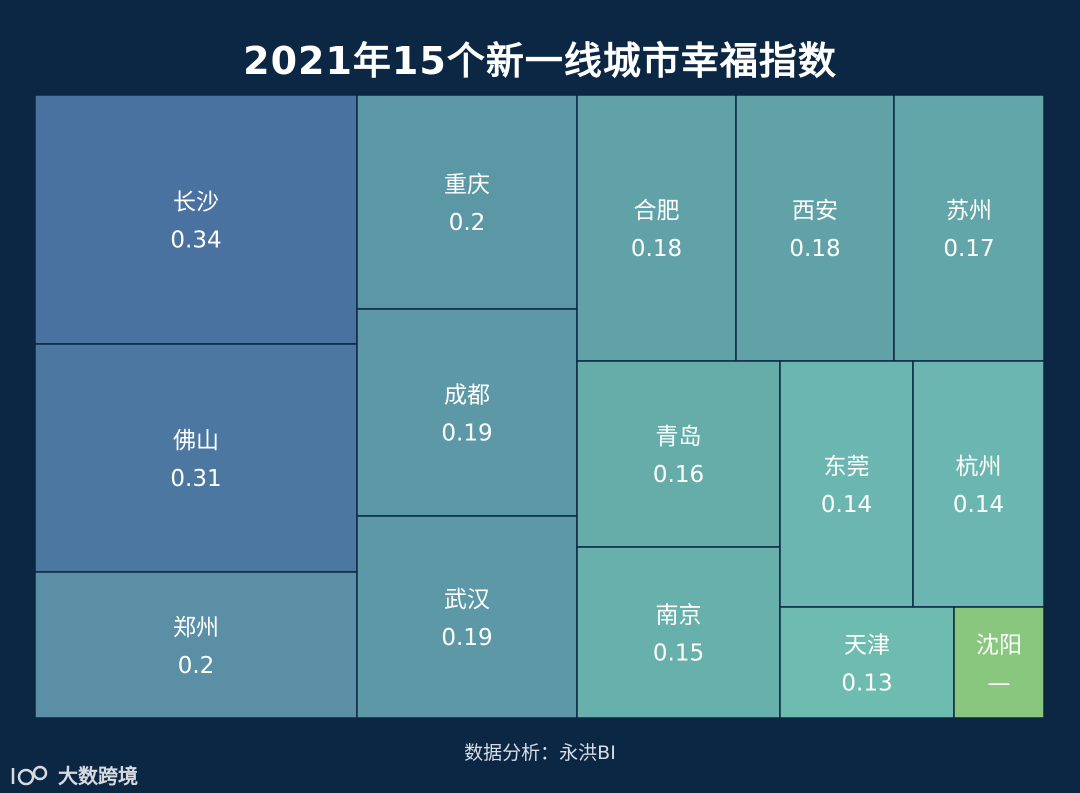 The image size is (1080, 793). I want to click on treemap-cell: 合肥 0.18, so click(656, 228).